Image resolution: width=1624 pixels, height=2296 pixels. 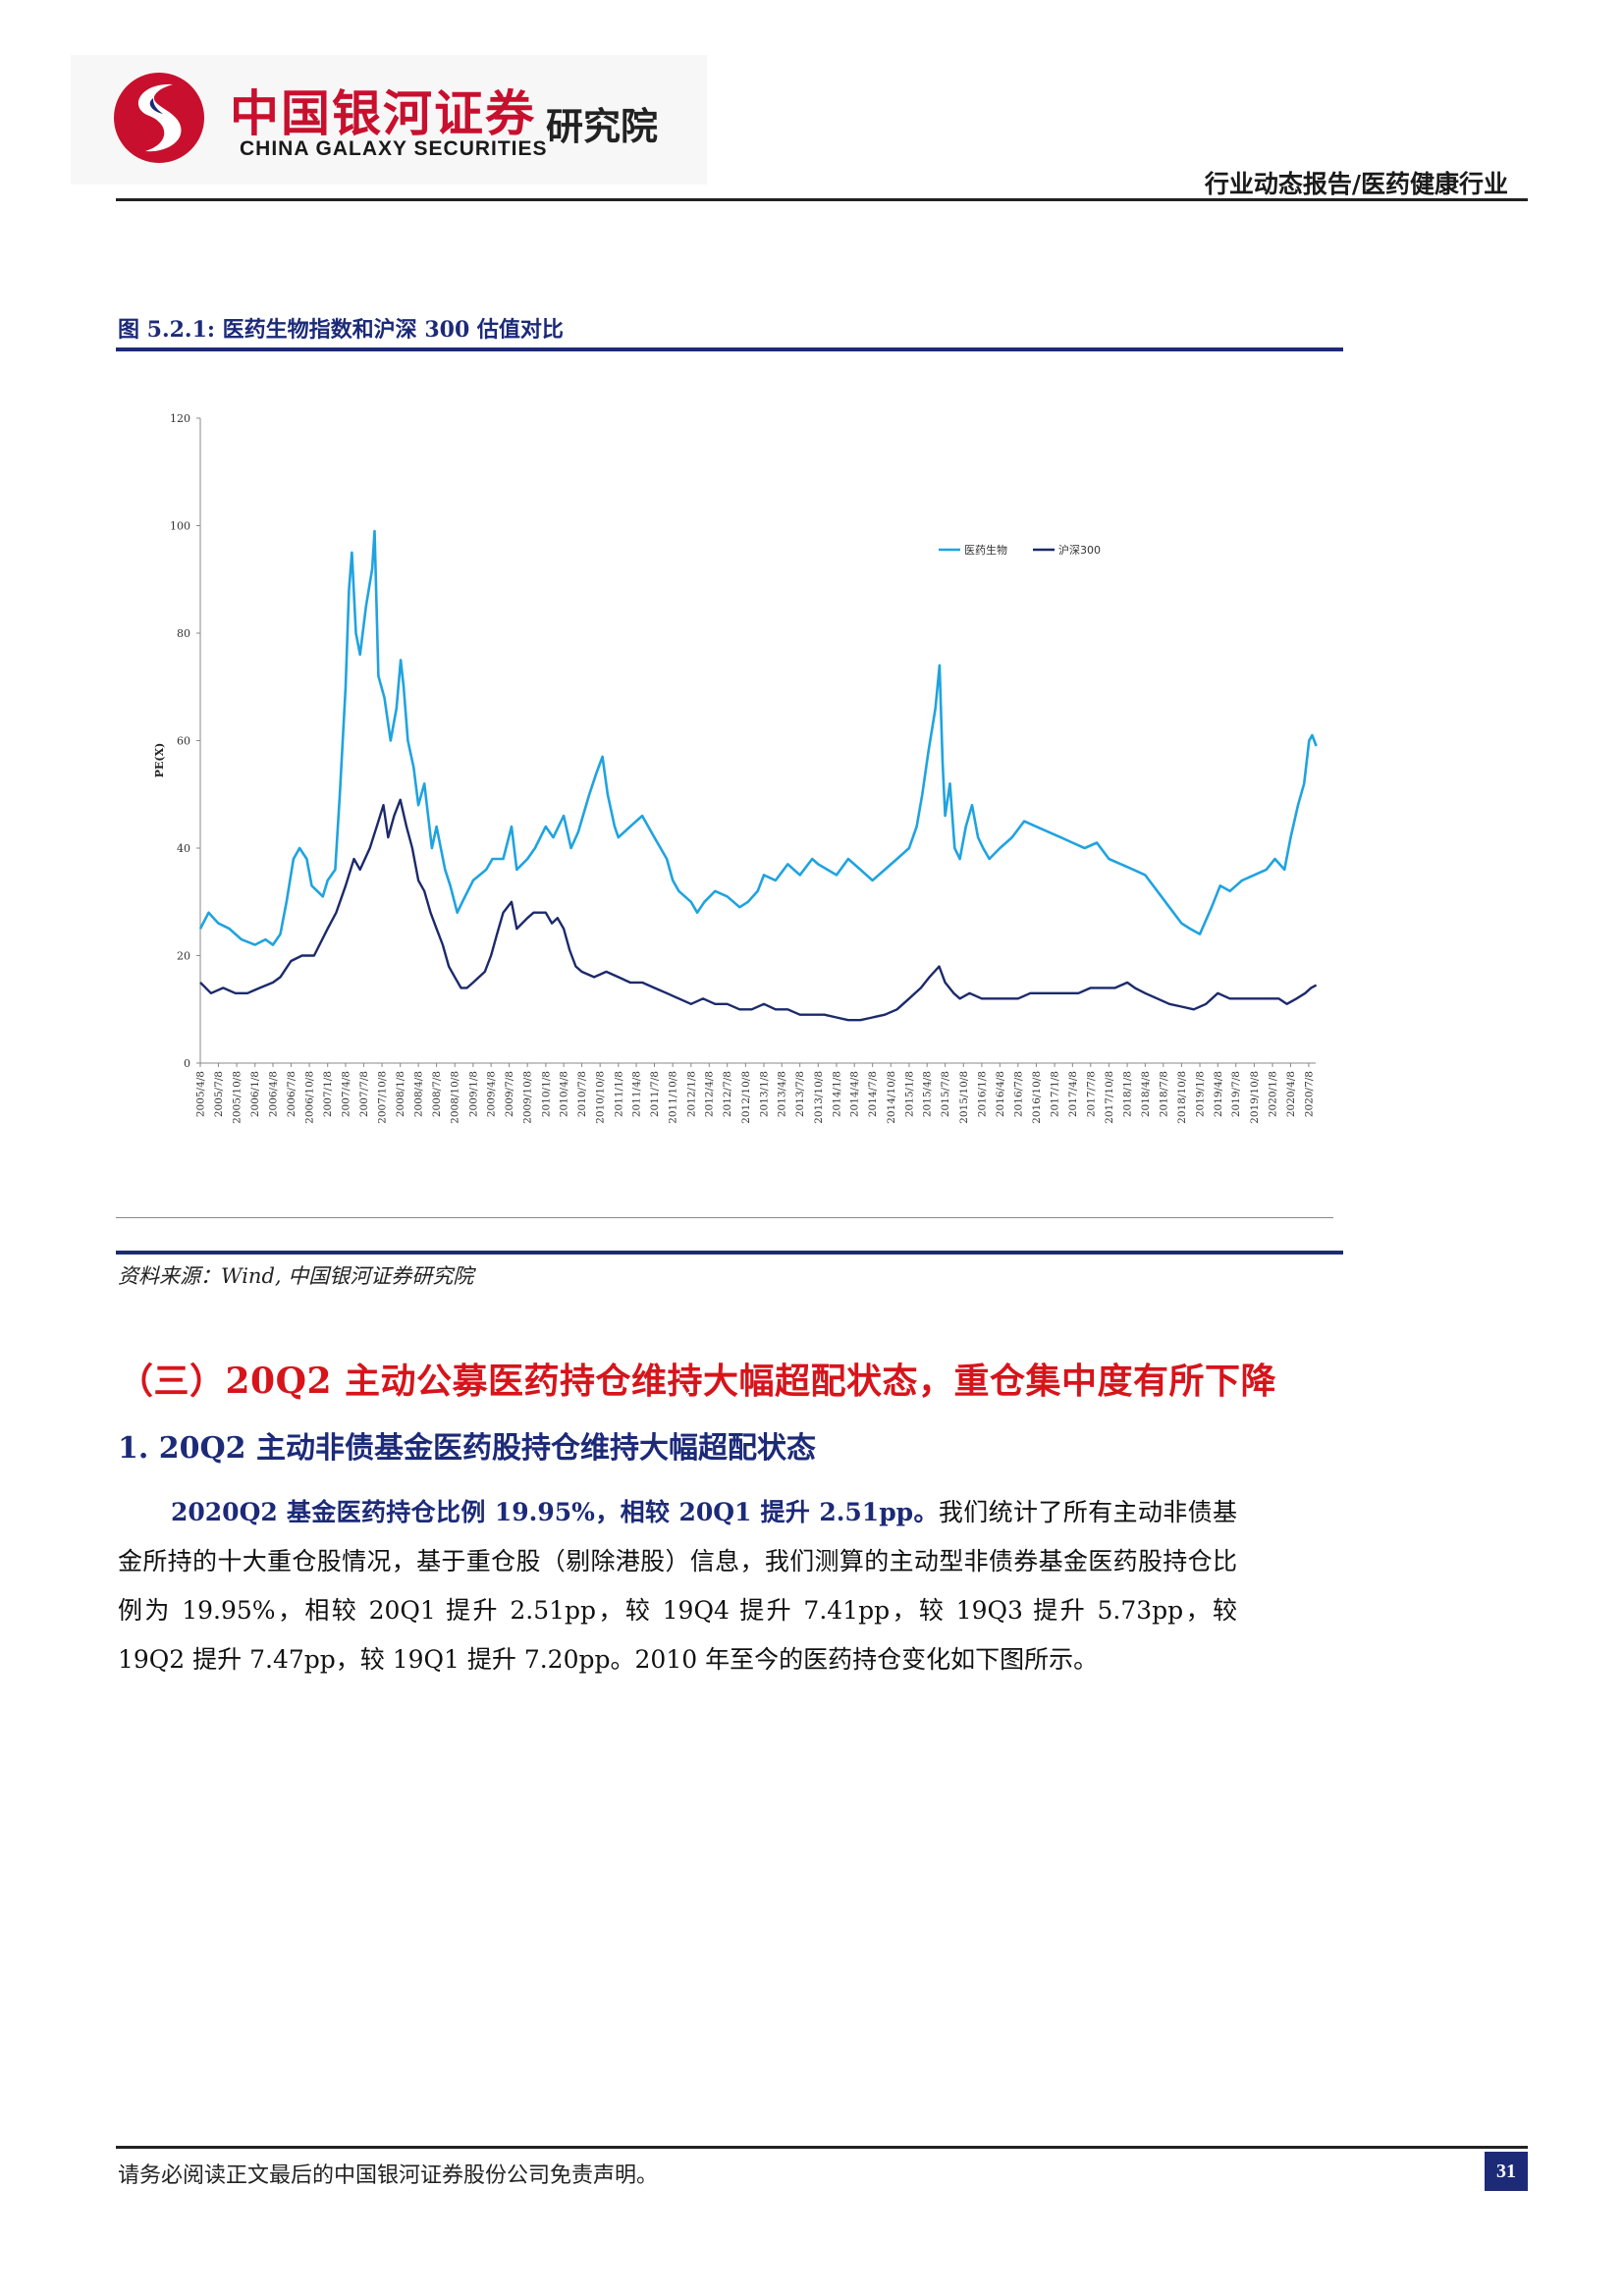 I want to click on x-tick-label: 2013/4/8, so click(x=782, y=1094).